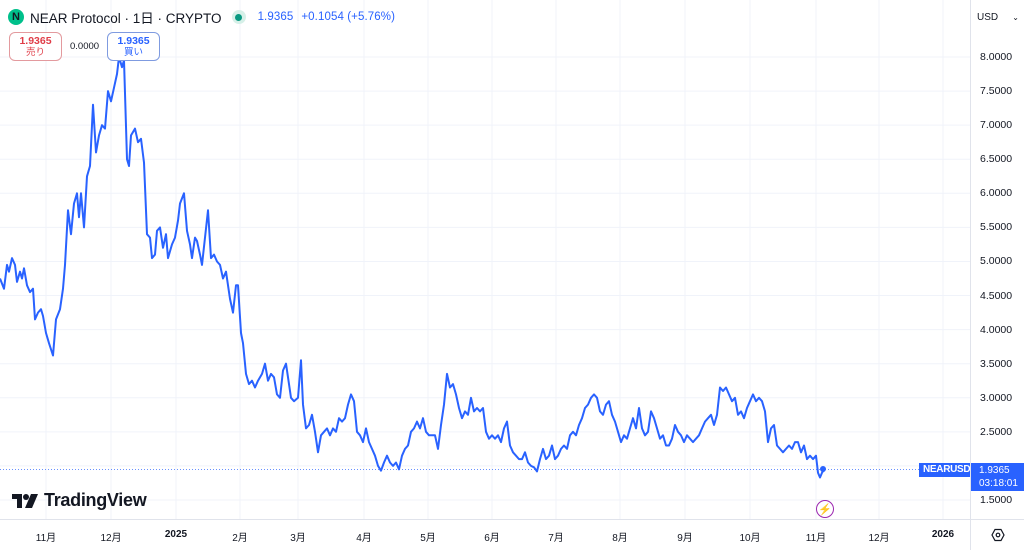 This screenshot has width=1024, height=550. What do you see at coordinates (996, 193) in the screenshot?
I see `price-tick-label: 6.0000` at bounding box center [996, 193].